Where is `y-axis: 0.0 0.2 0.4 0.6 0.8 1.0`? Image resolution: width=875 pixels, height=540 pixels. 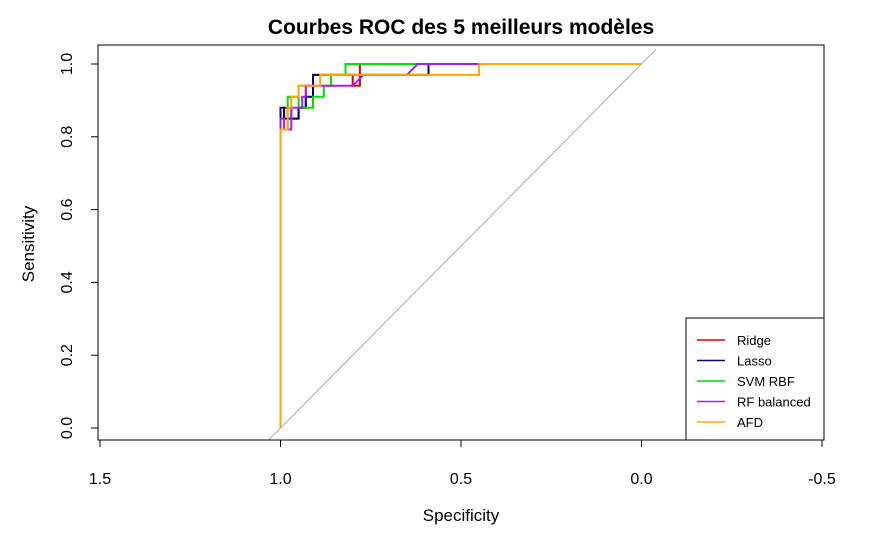 y-axis: 0.0 0.2 0.4 0.6 0.8 1.0 is located at coordinates (79, 246).